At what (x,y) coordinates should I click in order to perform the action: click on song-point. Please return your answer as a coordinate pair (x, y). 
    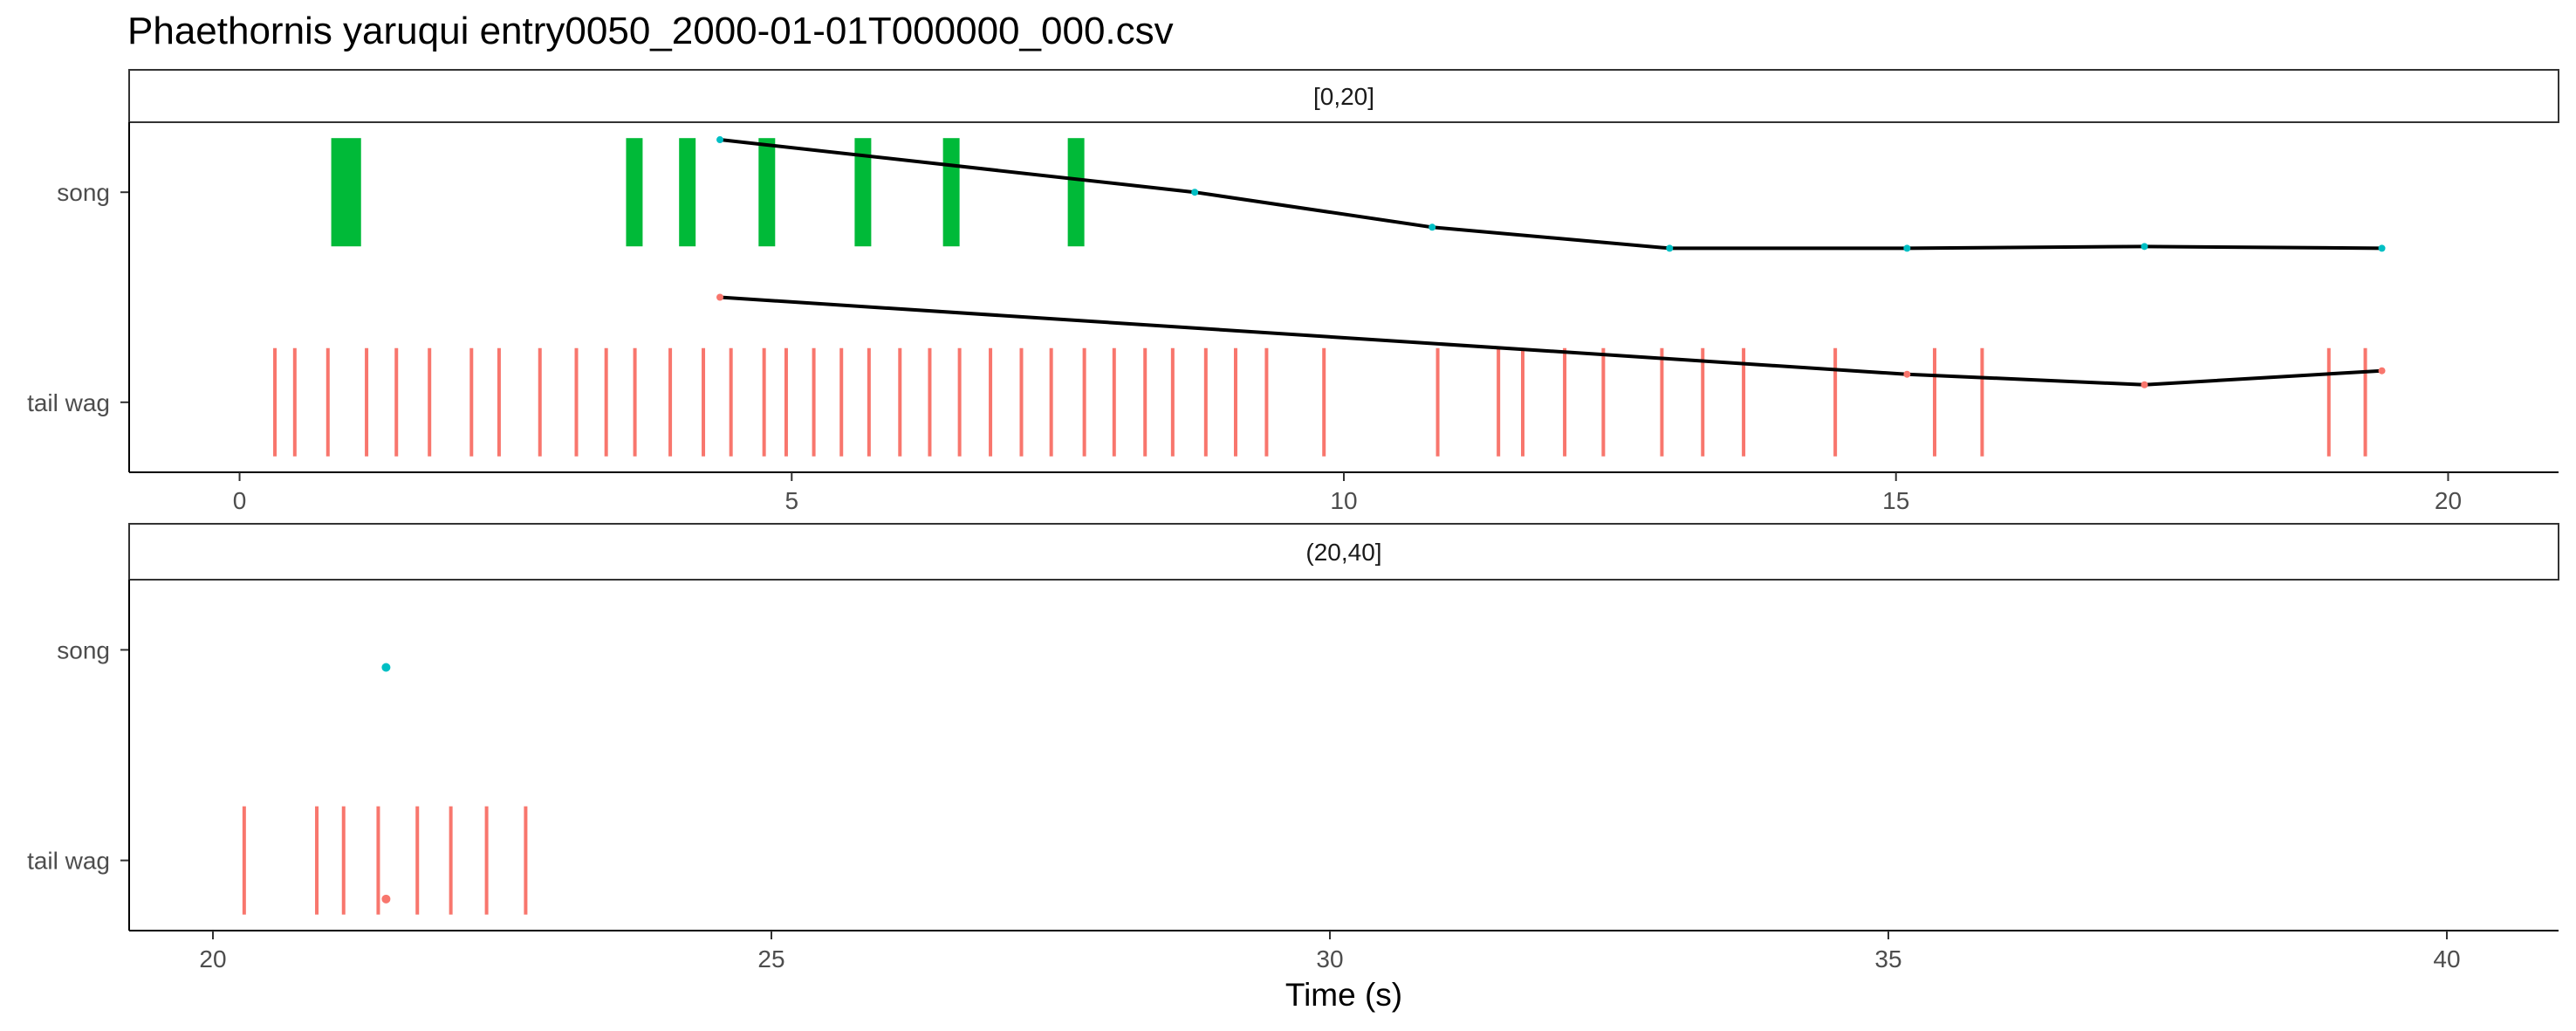
    Looking at the image, I should click on (386, 667).